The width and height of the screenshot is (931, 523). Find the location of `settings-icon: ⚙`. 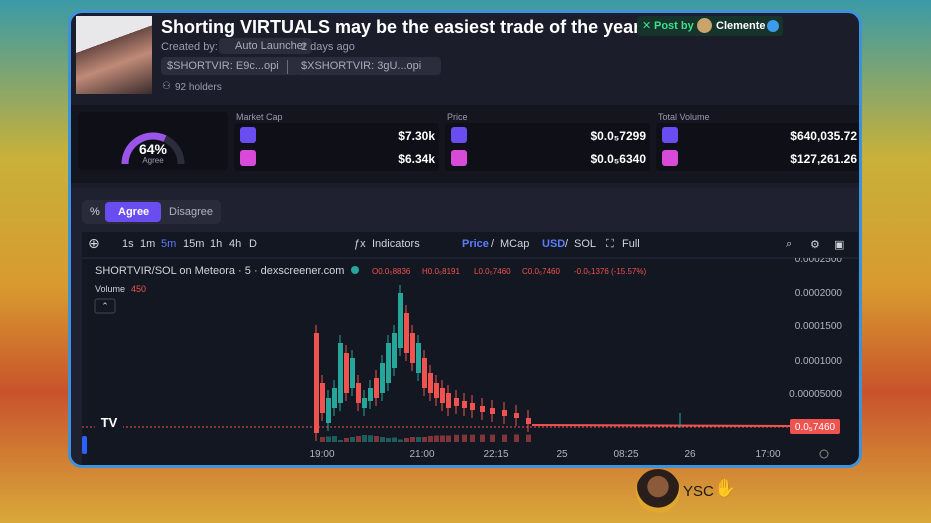

settings-icon: ⚙ is located at coordinates (815, 245).